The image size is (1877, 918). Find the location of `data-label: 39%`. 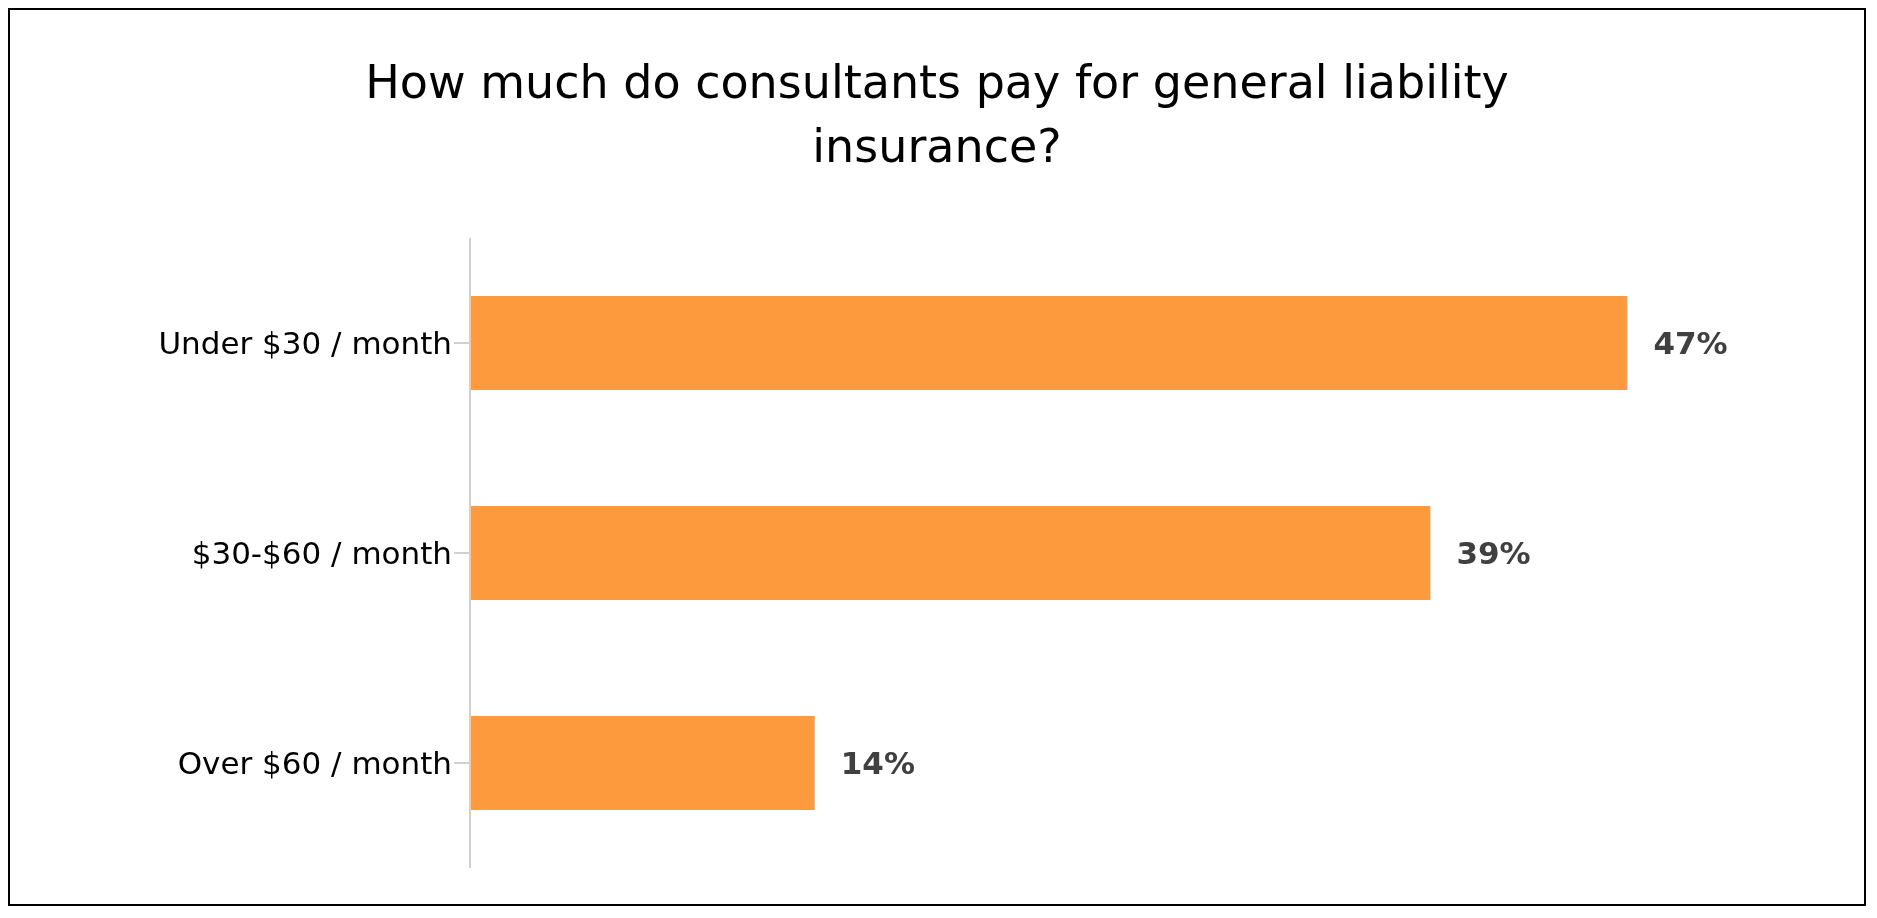

data-label: 39% is located at coordinates (1493, 553).